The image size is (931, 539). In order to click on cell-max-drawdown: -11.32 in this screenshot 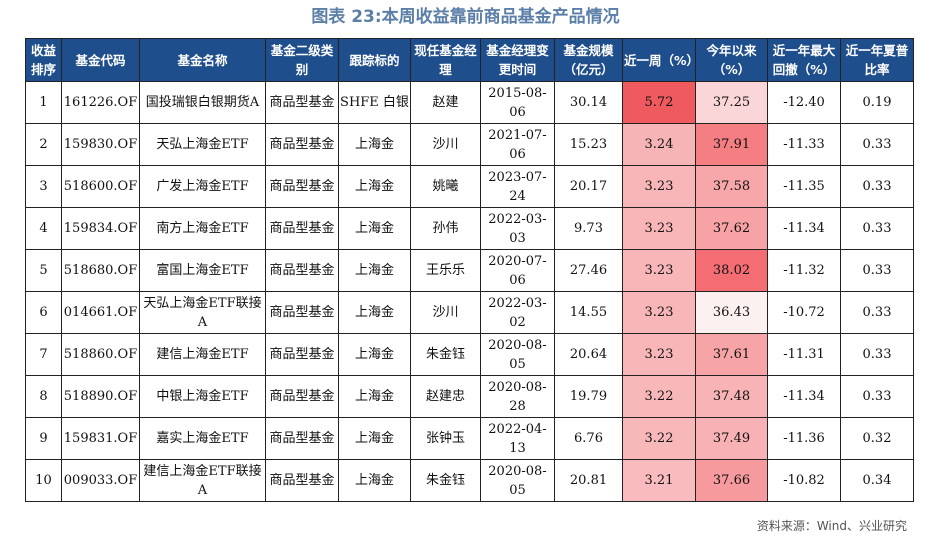, I will do `click(804, 270)`.